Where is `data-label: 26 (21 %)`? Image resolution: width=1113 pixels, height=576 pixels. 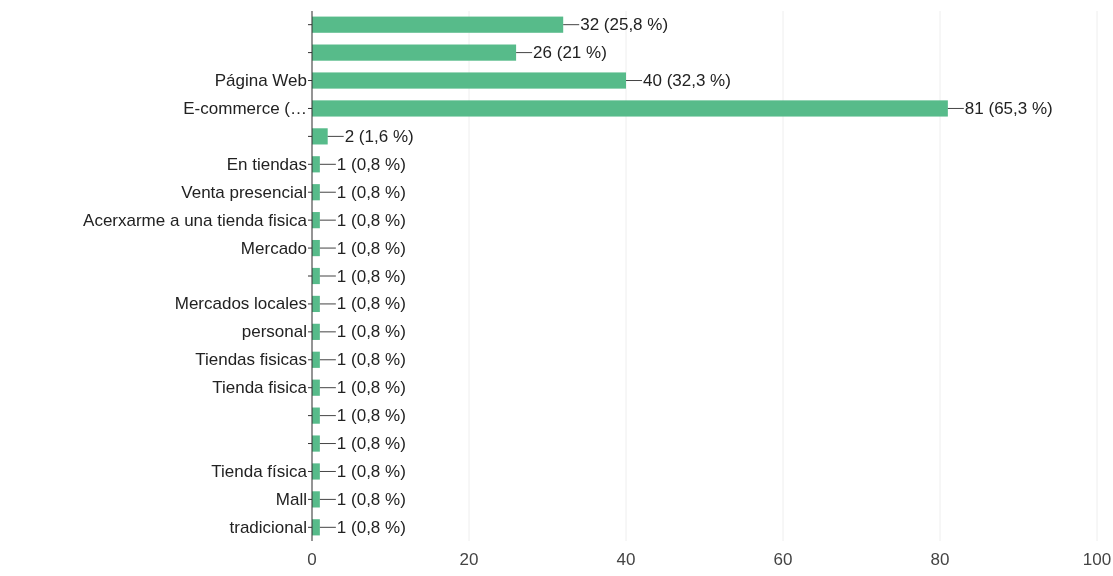
data-label: 26 (21 %) is located at coordinates (570, 53).